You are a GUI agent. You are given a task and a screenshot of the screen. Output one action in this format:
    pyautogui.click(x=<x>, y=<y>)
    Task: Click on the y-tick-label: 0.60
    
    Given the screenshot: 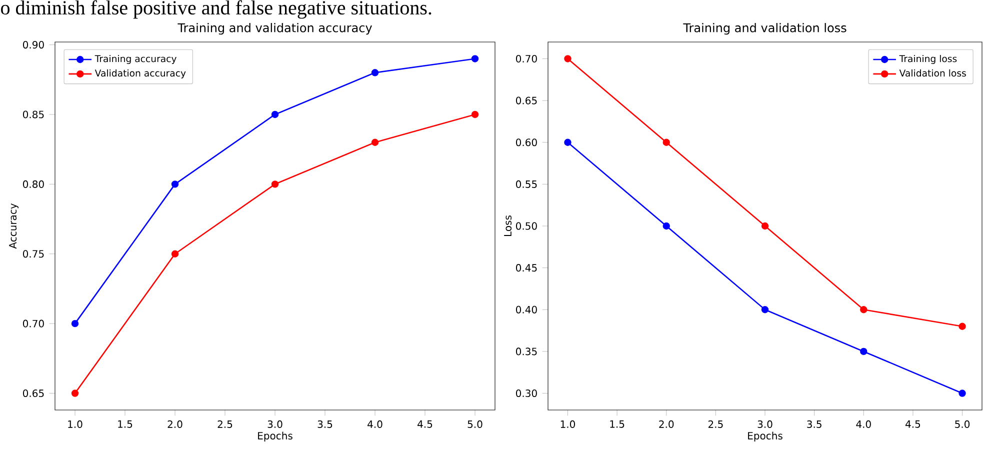 What is the action you would take?
    pyautogui.click(x=526, y=142)
    